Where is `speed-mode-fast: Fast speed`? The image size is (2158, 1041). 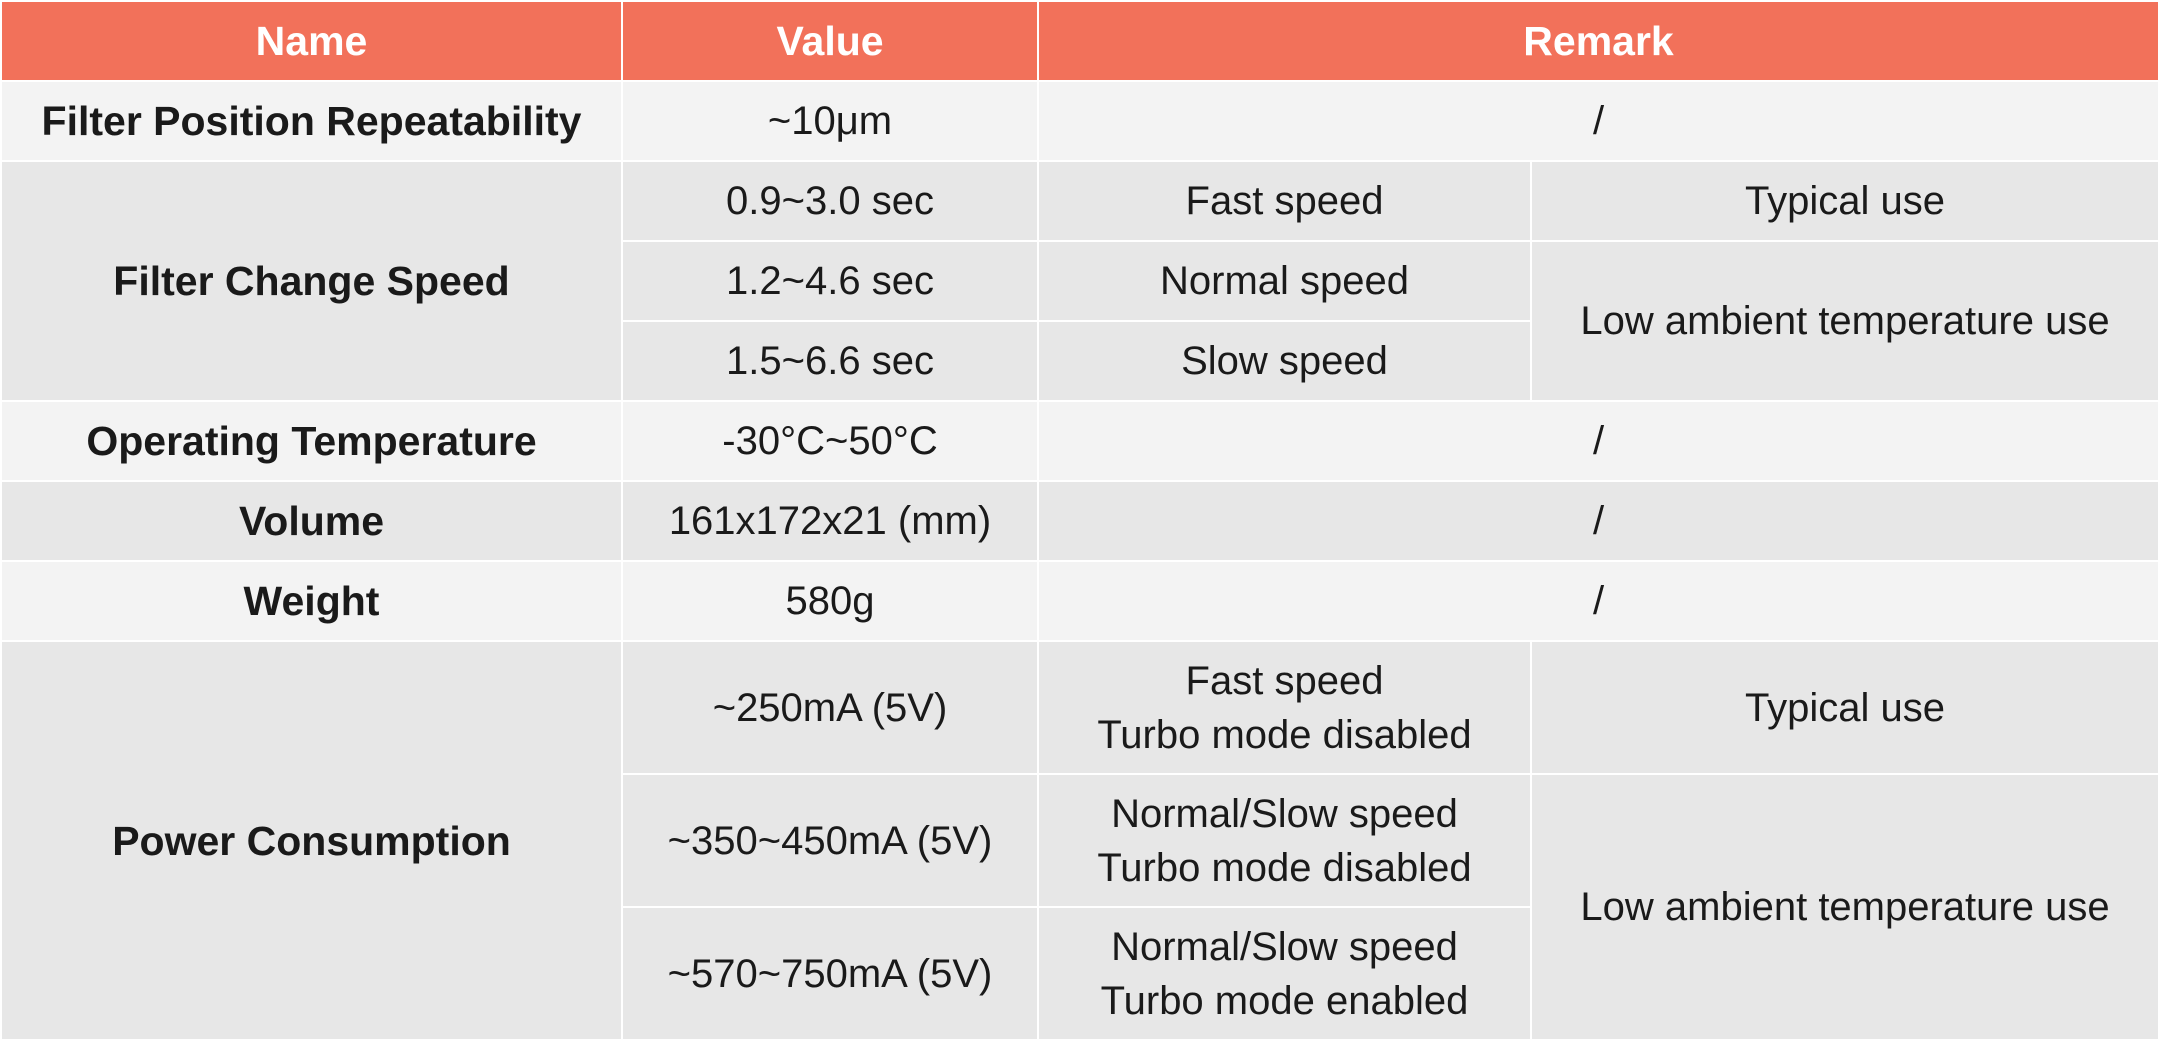
speed-mode-fast: Fast speed is located at coordinates (1284, 201).